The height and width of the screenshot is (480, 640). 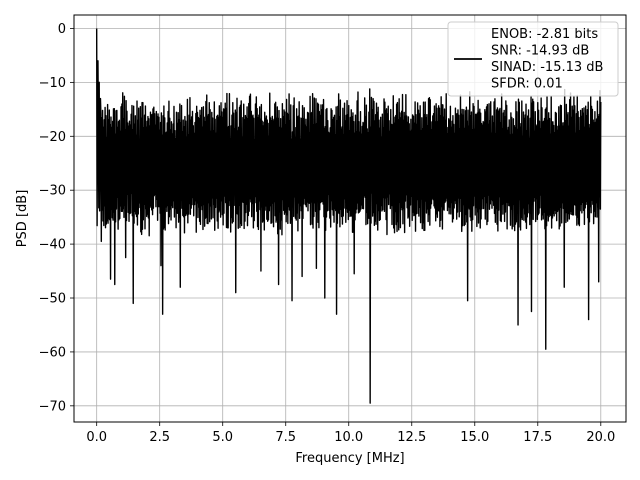 What do you see at coordinates (52, 83) in the screenshot?
I see `y-tick-label: −10` at bounding box center [52, 83].